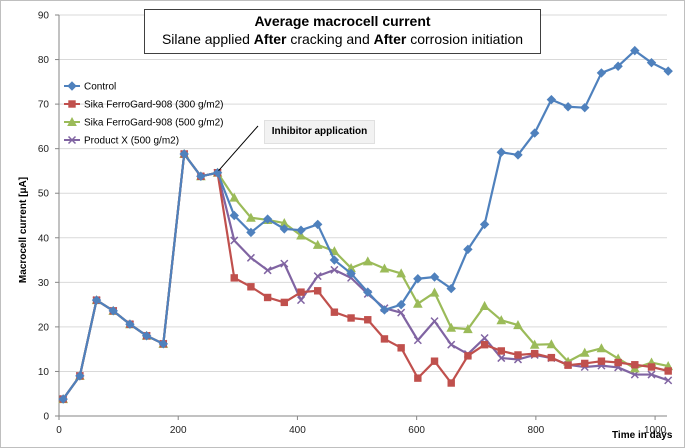  I want to click on legend-label: Control, so click(100, 87).